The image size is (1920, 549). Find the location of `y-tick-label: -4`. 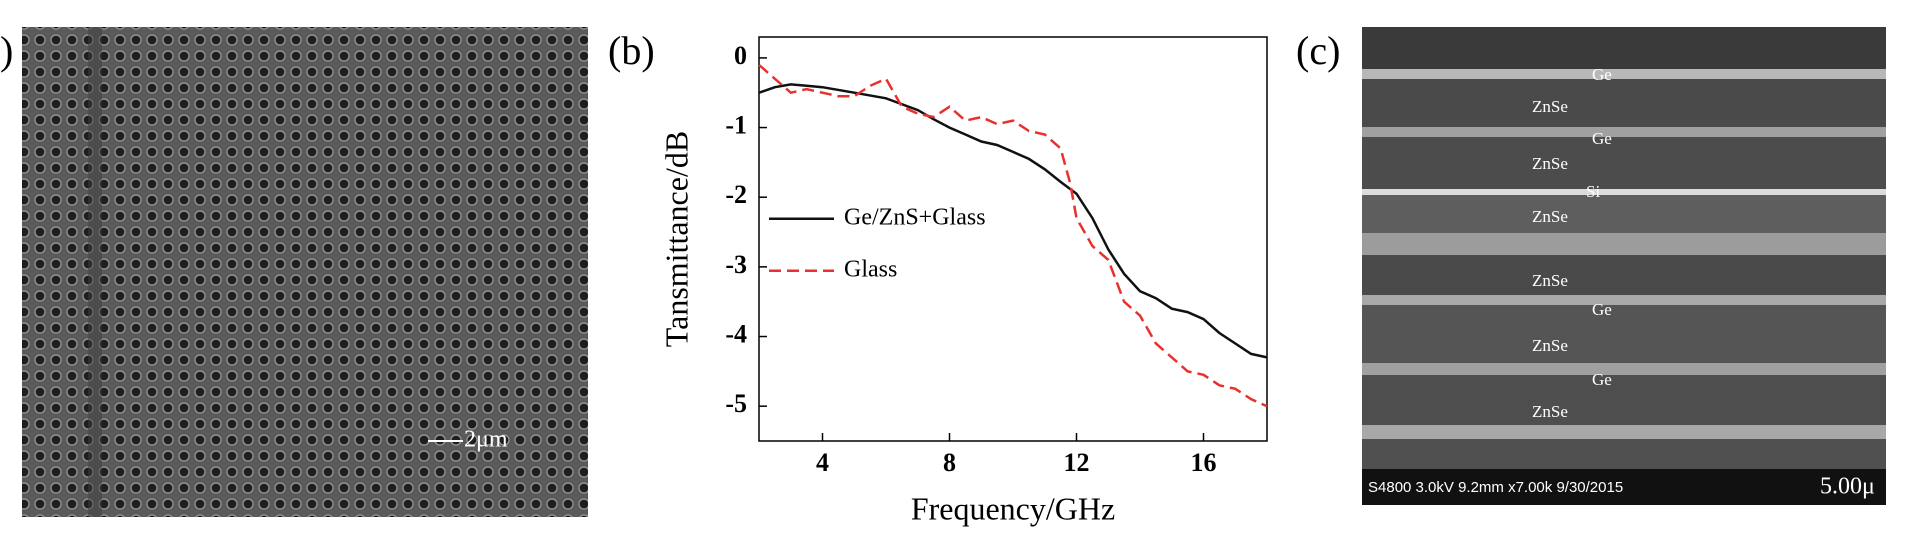

y-tick-label: -4 is located at coordinates (736, 333).